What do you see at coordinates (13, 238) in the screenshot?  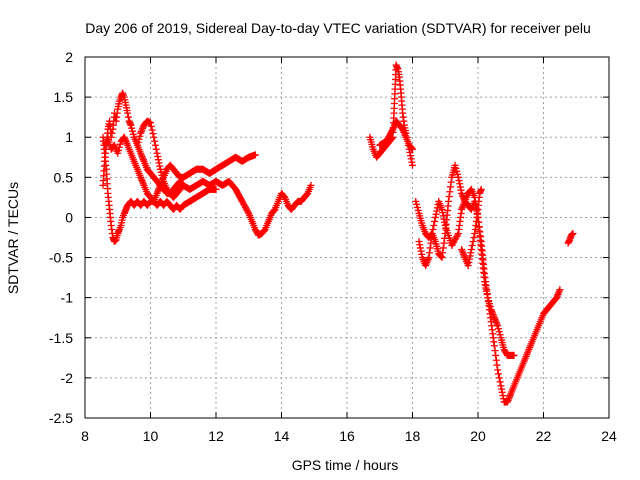 I see `y-axis-title: SDTVAR / TECUs` at bounding box center [13, 238].